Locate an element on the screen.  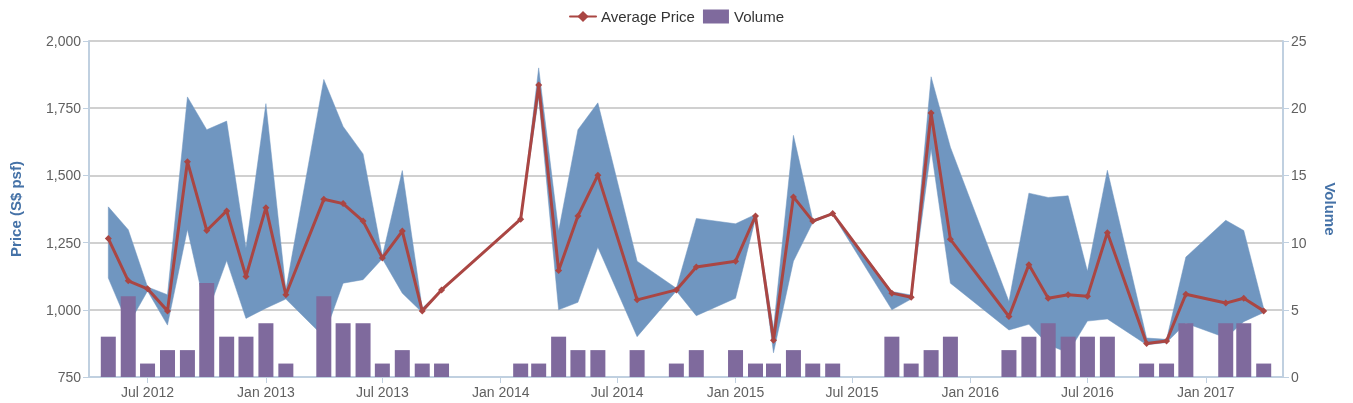
y2-tick-label: 25 is located at coordinates (1299, 41).